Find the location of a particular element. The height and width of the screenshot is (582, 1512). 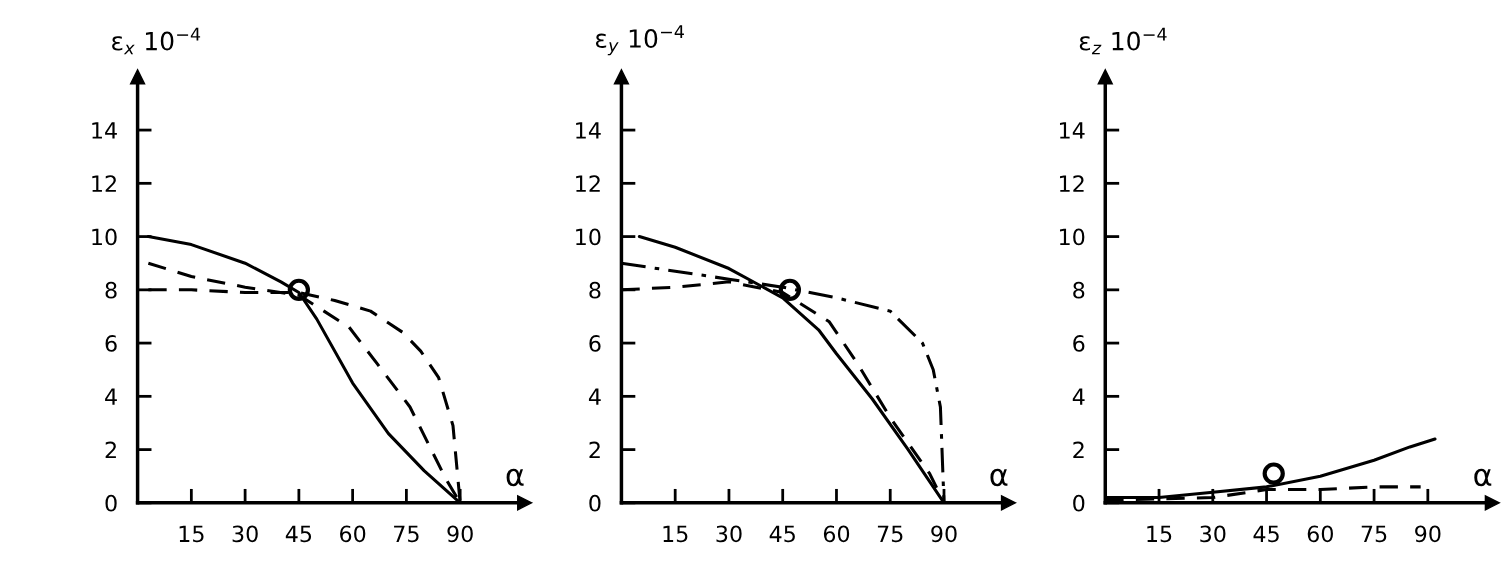

y-axis-title: ε$_{z}$ 10$^{−4}$ is located at coordinates (1123, 41).